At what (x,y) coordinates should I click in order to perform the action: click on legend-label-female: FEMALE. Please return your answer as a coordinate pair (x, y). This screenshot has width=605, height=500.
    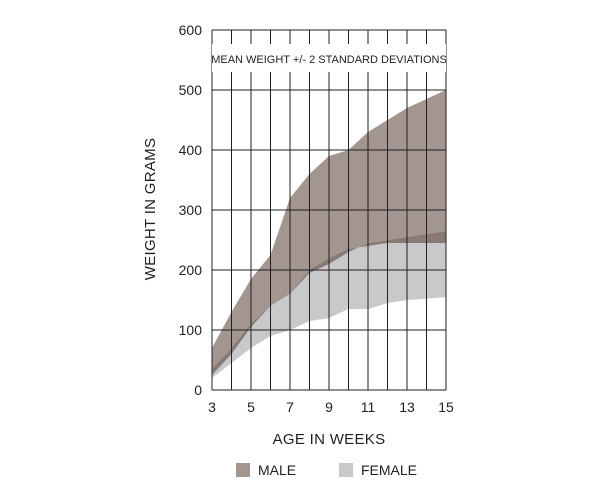
    Looking at the image, I should click on (389, 470).